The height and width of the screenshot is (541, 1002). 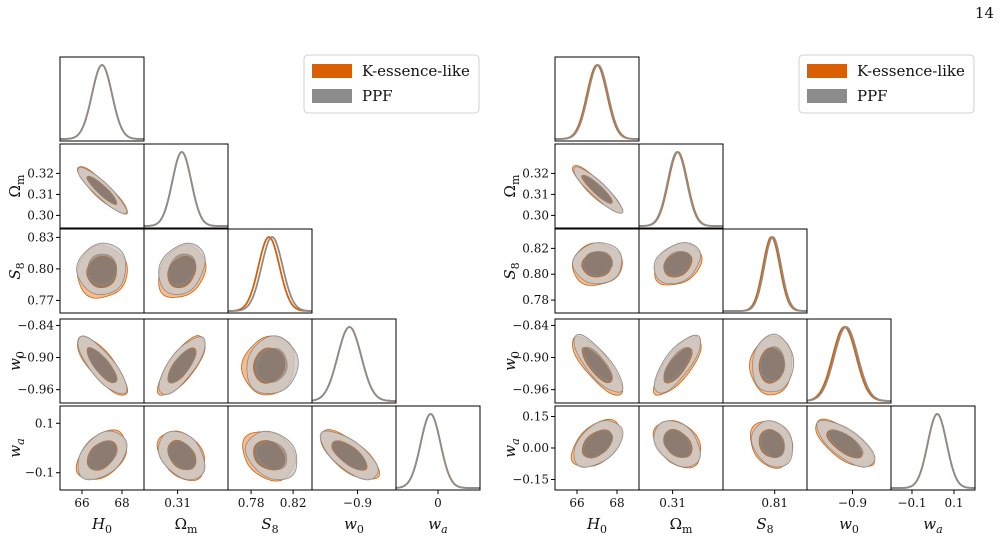 What do you see at coordinates (535, 417) in the screenshot?
I see `y-tick-label: 0.15` at bounding box center [535, 417].